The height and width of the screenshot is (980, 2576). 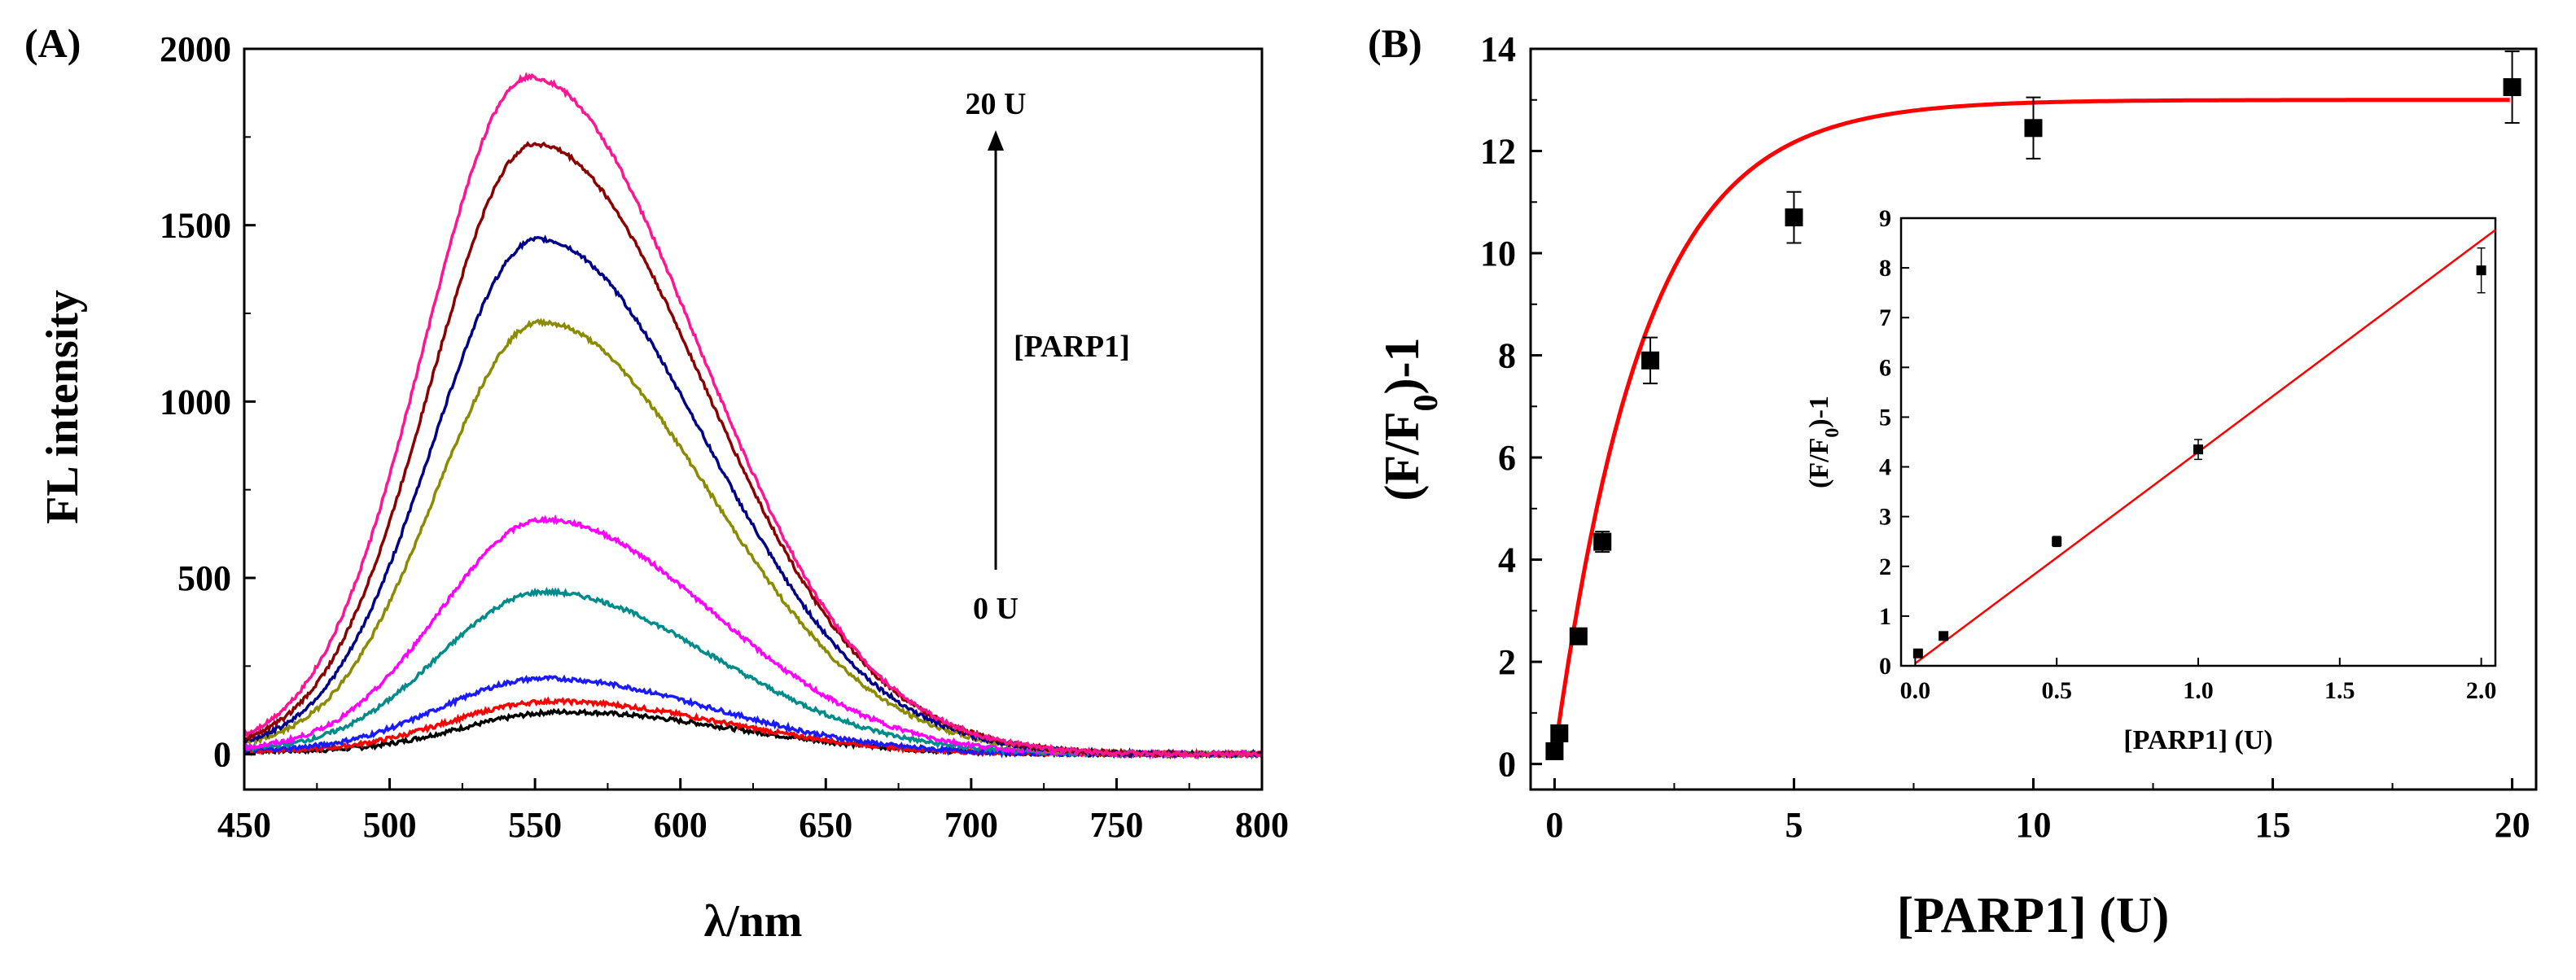 I want to click on y-tick-label: 12, so click(x=1498, y=152).